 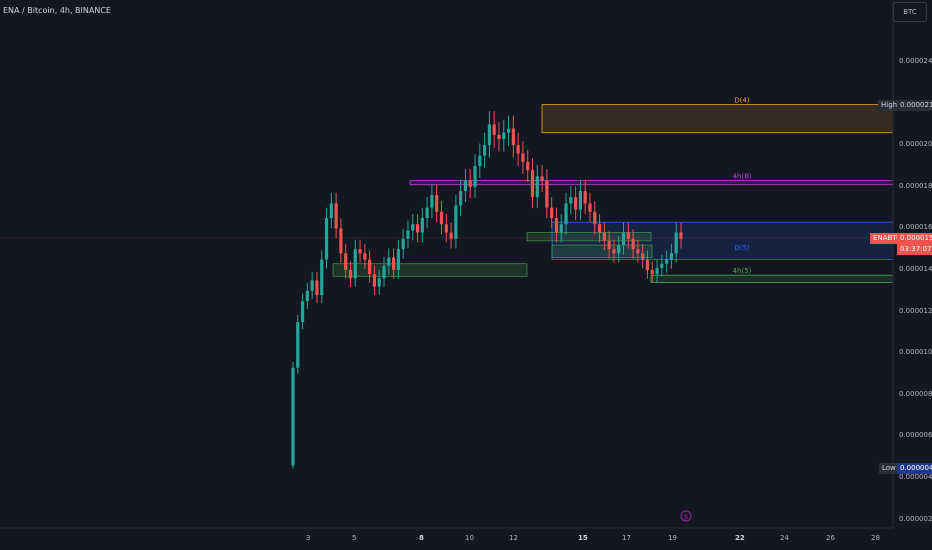 What do you see at coordinates (469, 538) in the screenshot?
I see `time-tick-label: 10` at bounding box center [469, 538].